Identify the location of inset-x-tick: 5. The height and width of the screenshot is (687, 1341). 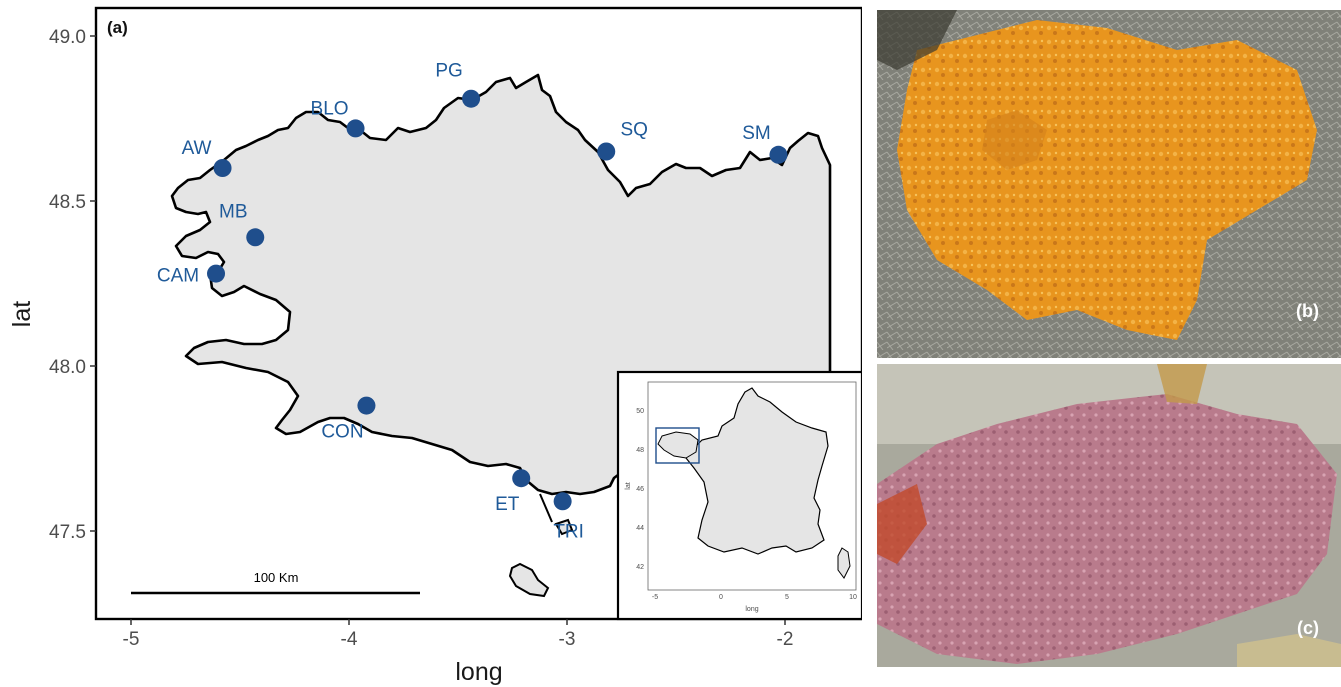
(787, 597).